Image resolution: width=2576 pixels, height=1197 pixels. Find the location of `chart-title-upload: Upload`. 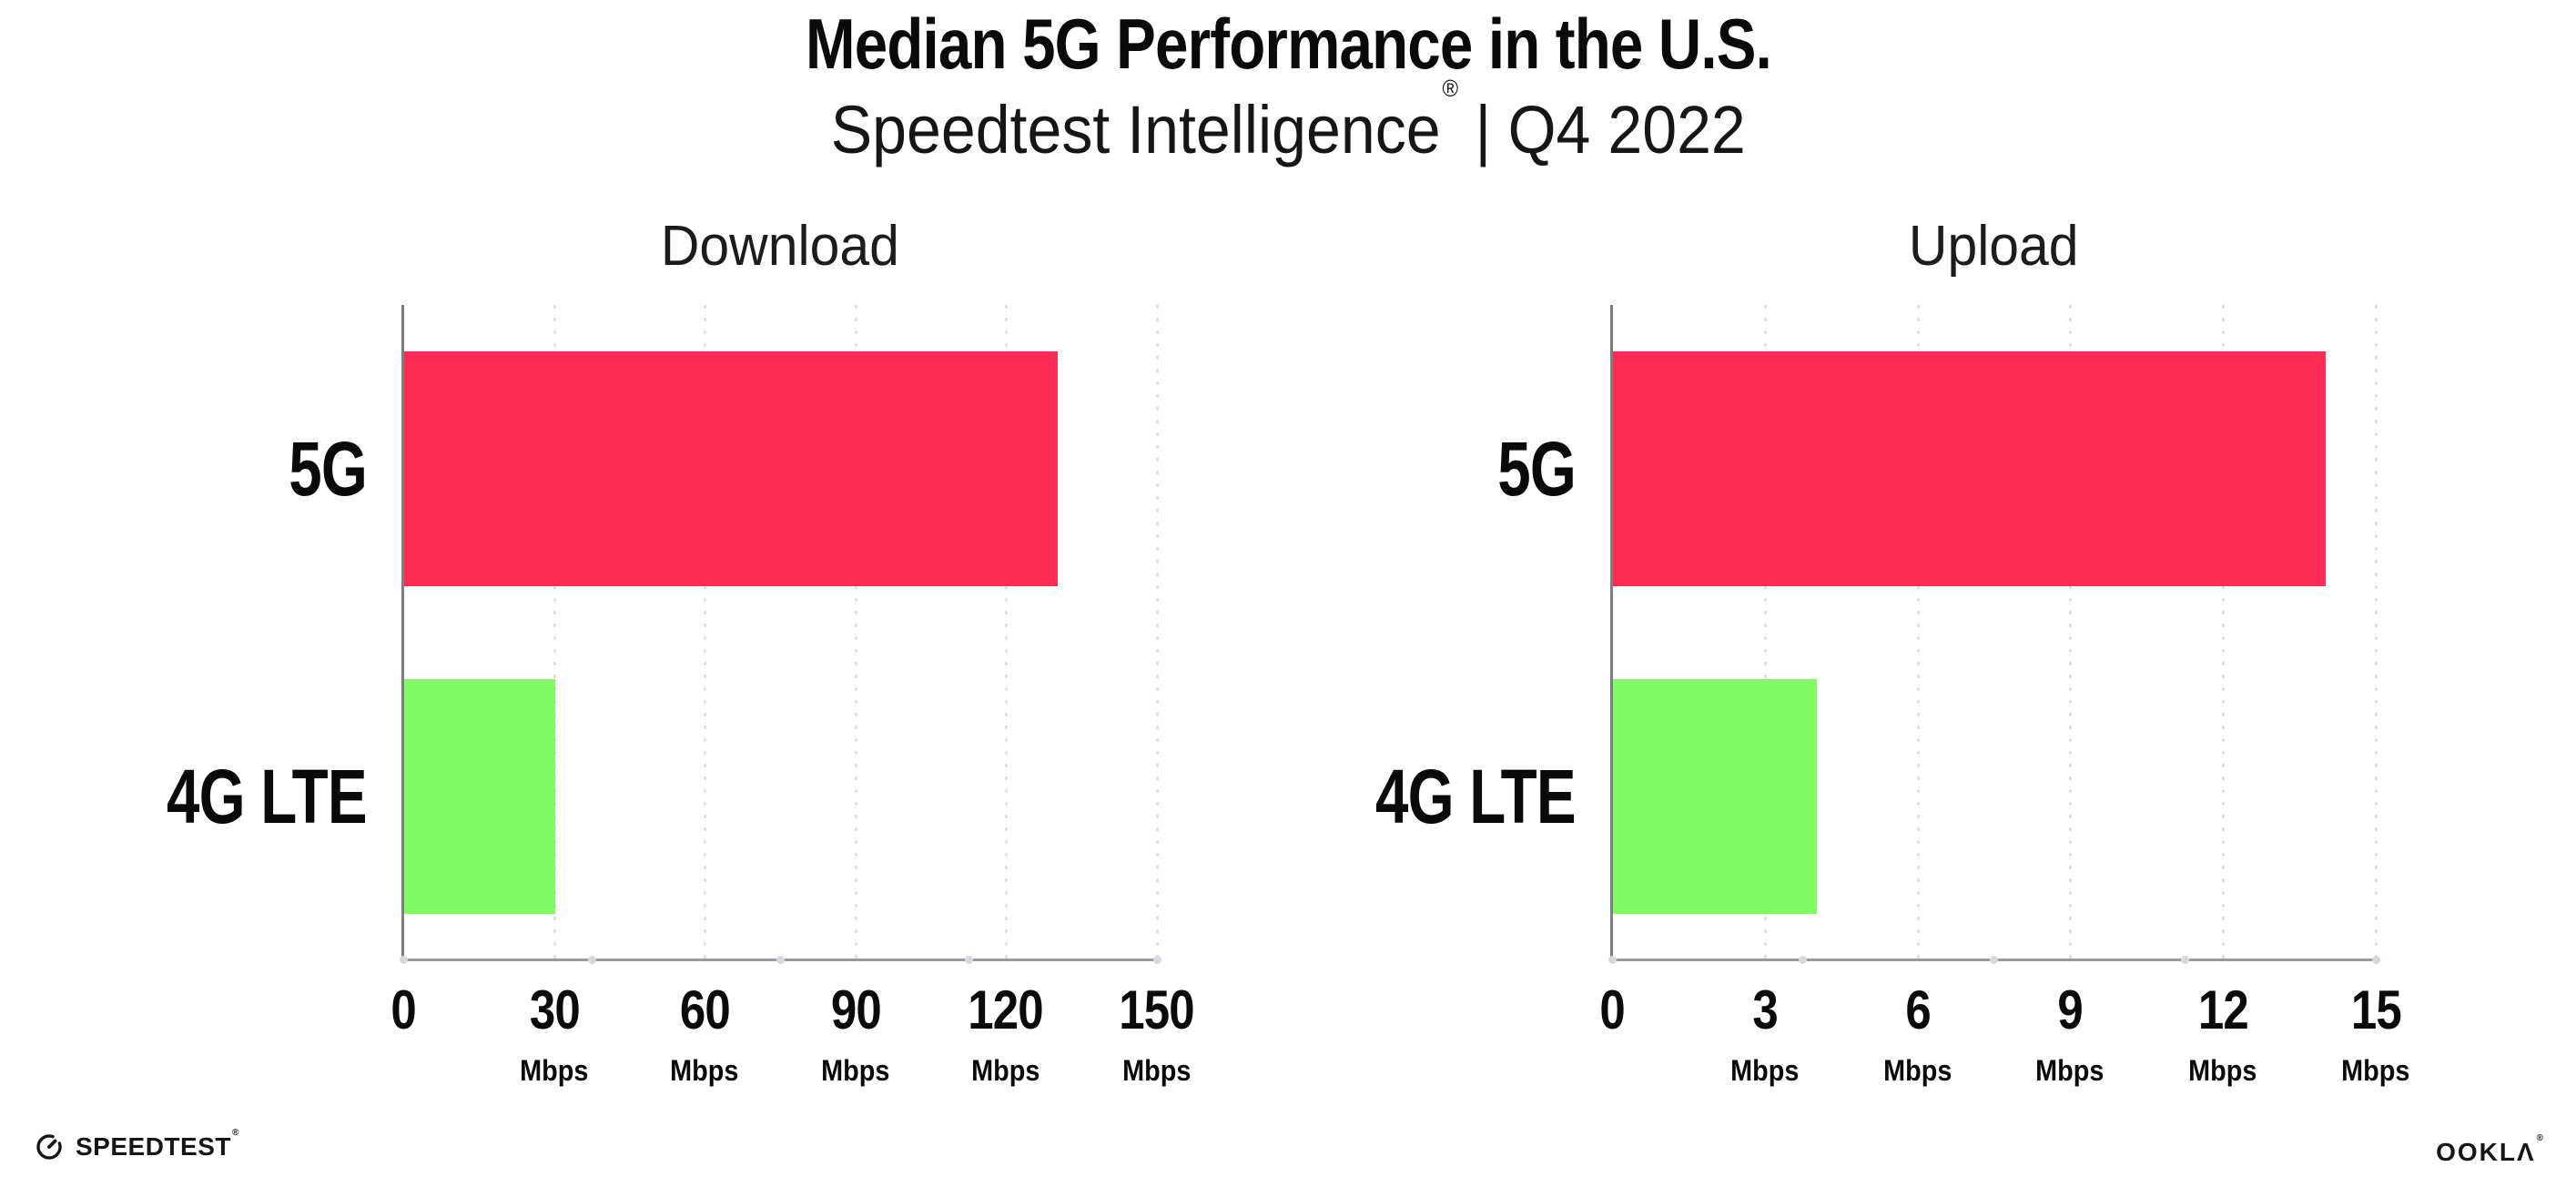

chart-title-upload: Upload is located at coordinates (1994, 246).